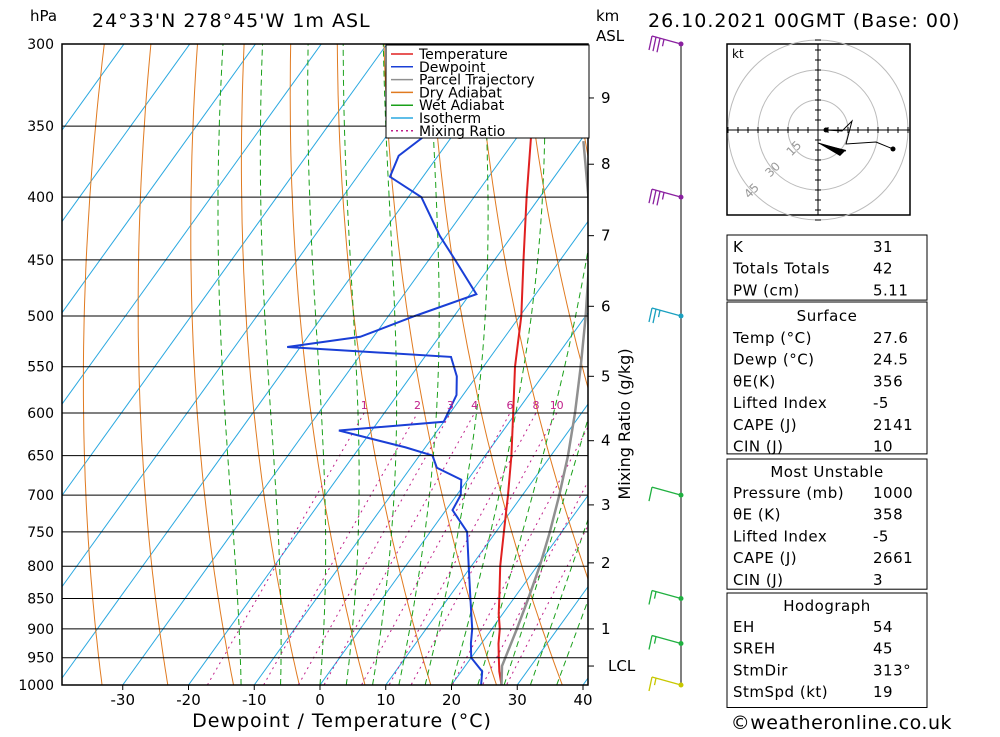  I want to click on most-unstable-index-value: 3, so click(878, 580).